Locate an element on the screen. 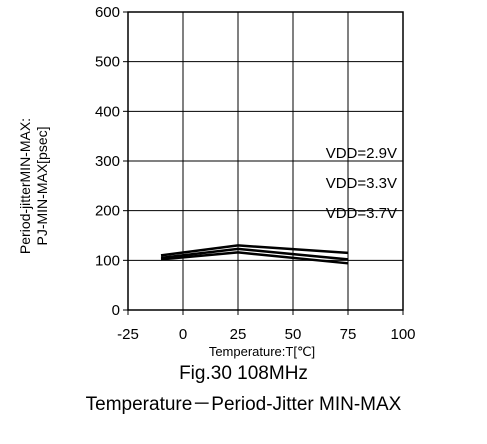 The image size is (487, 444). x-tick-label: 25 is located at coordinates (238, 334).